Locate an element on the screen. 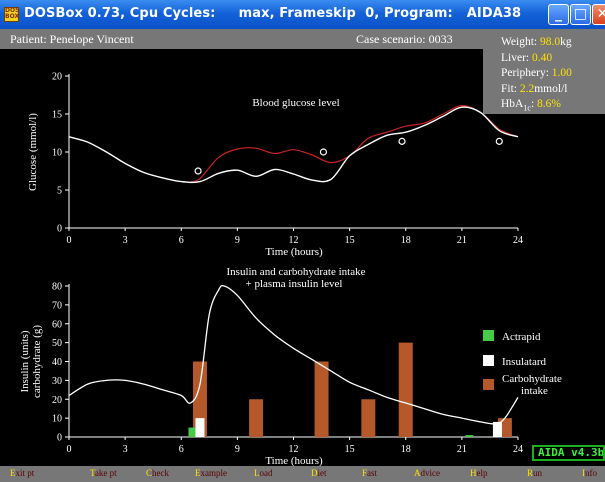 The image size is (605, 482). insulin-x-axis-label: Time (hours) is located at coordinates (294, 460).